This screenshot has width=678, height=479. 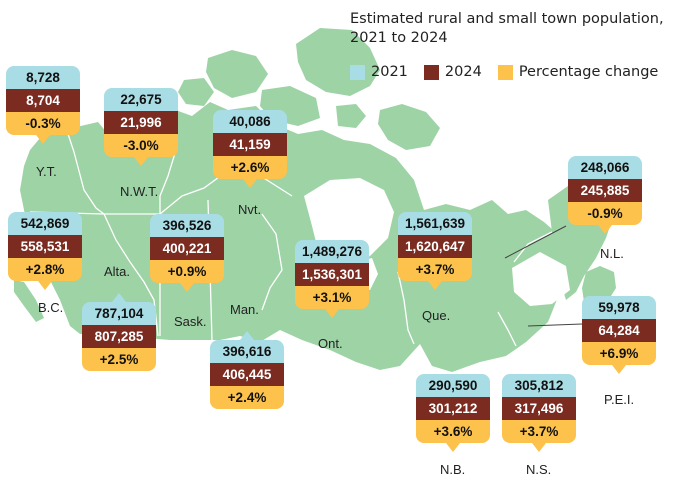 I want to click on value-2024: 8,704, so click(x=43, y=100).